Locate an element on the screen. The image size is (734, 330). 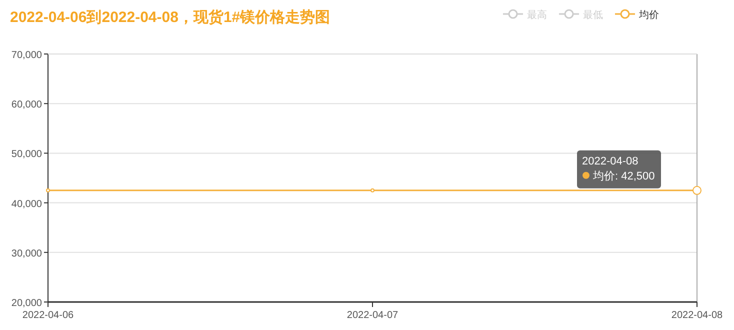
x-tick-label: 2022-04-07 is located at coordinates (372, 315).